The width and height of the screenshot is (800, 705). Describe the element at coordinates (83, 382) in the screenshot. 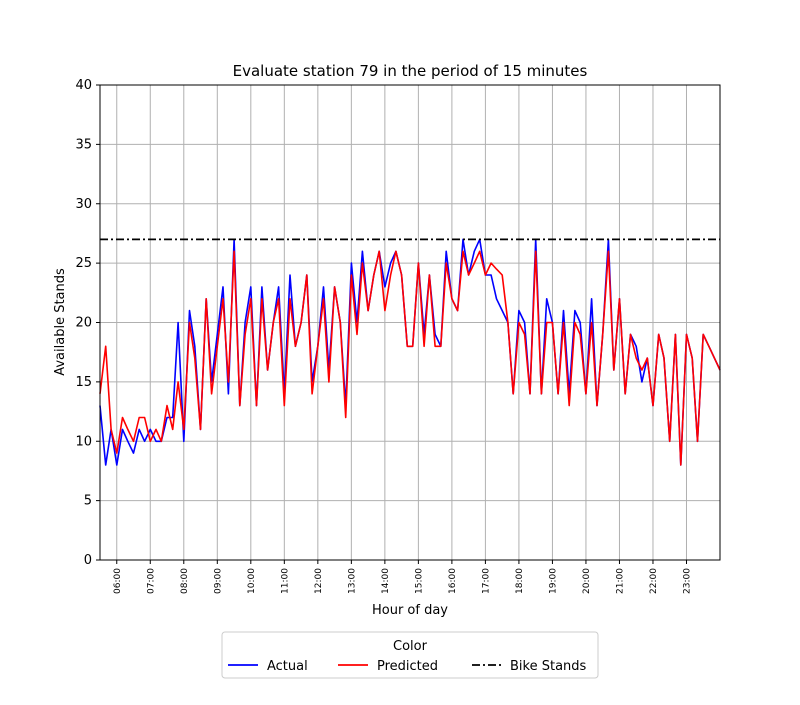

I see `y-tick-label: 15` at that location.